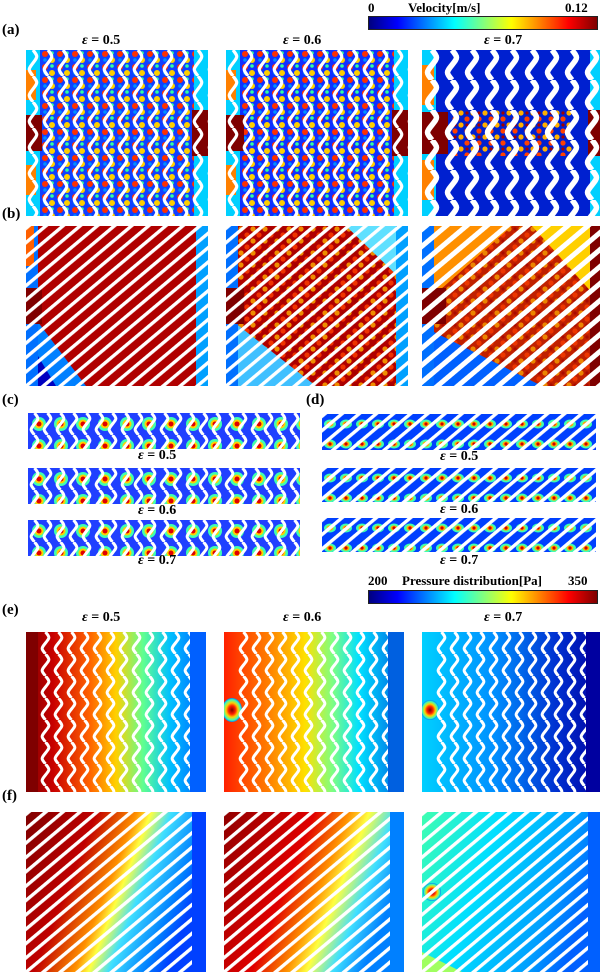  What do you see at coordinates (444, 7) in the screenshot?
I see `velocity-colorbar-title: Velocity[m/s]` at bounding box center [444, 7].